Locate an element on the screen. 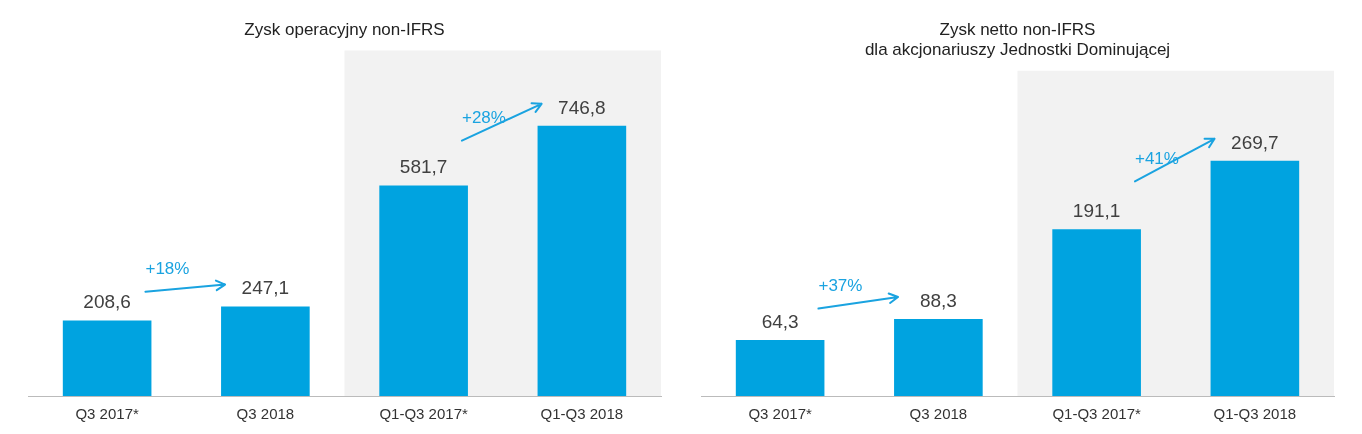  data-label: 247,1 is located at coordinates (265, 288).